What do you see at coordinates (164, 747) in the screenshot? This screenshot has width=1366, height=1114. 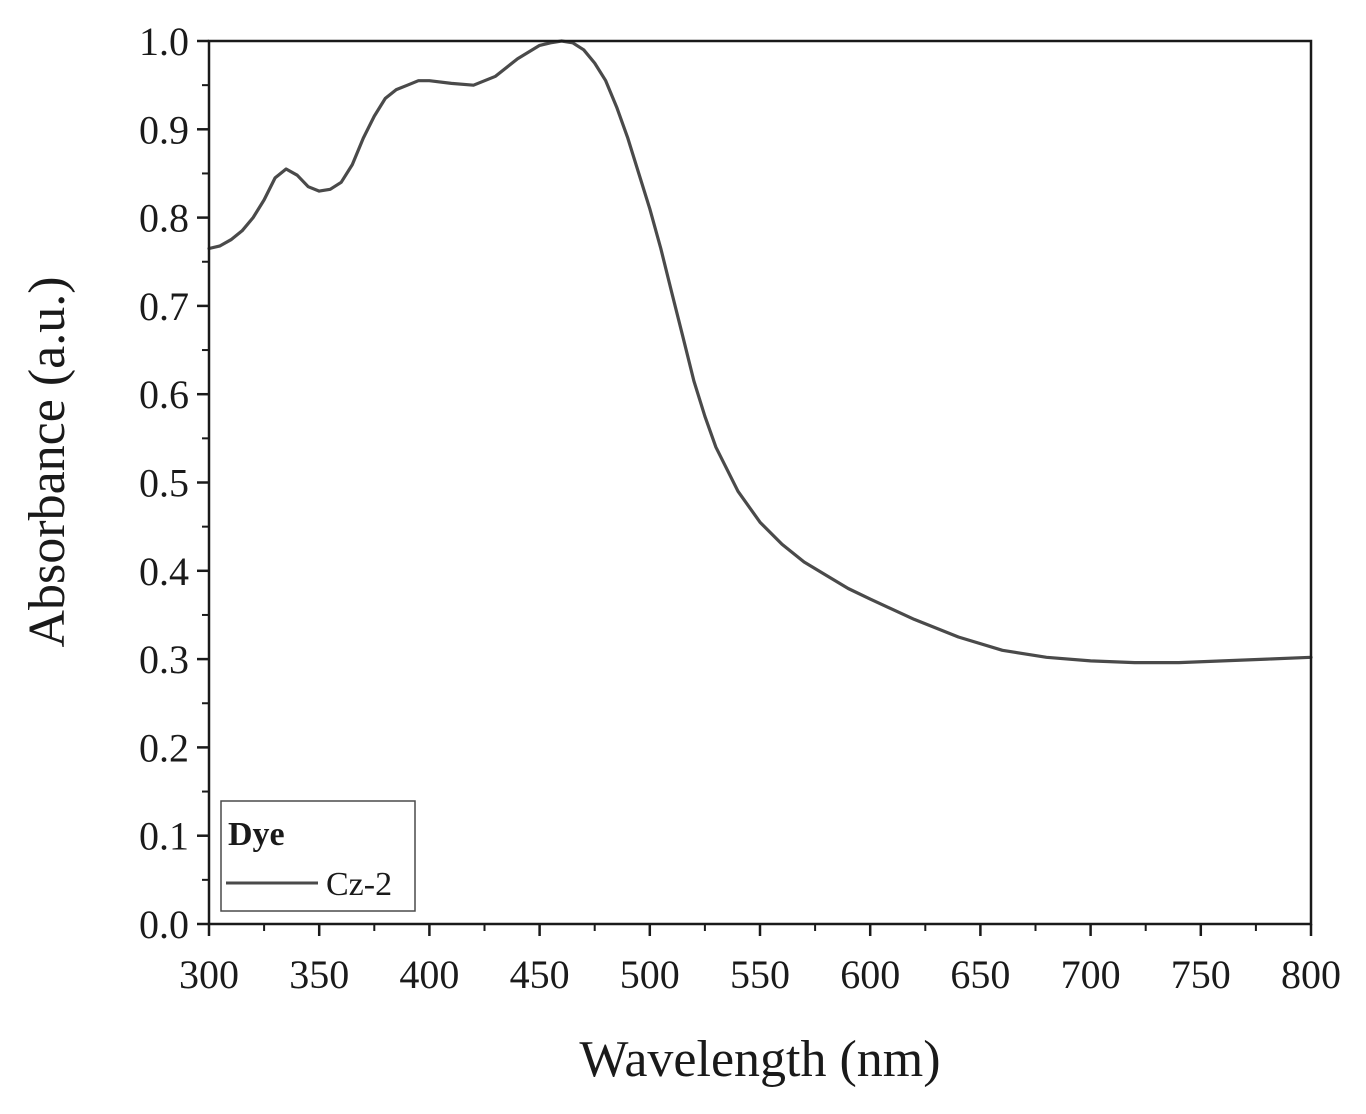 I see `y-tick-label: 0.2` at bounding box center [164, 747].